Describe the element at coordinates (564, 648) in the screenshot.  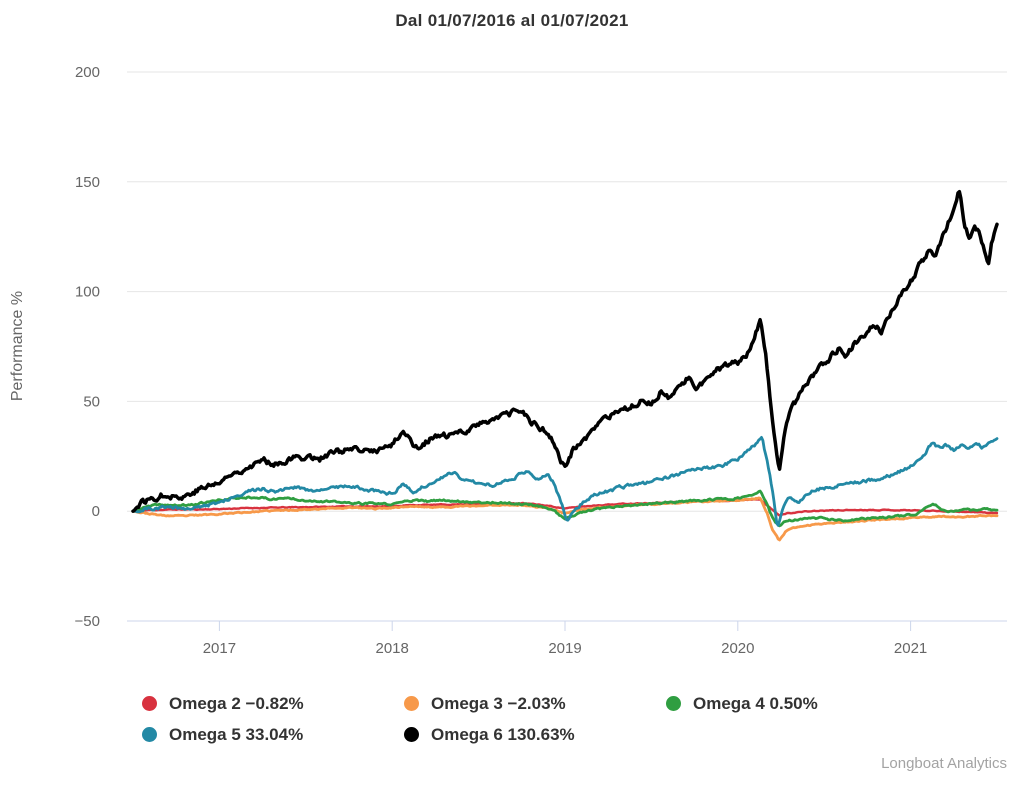
I see `x-tick-label: 2019` at that location.